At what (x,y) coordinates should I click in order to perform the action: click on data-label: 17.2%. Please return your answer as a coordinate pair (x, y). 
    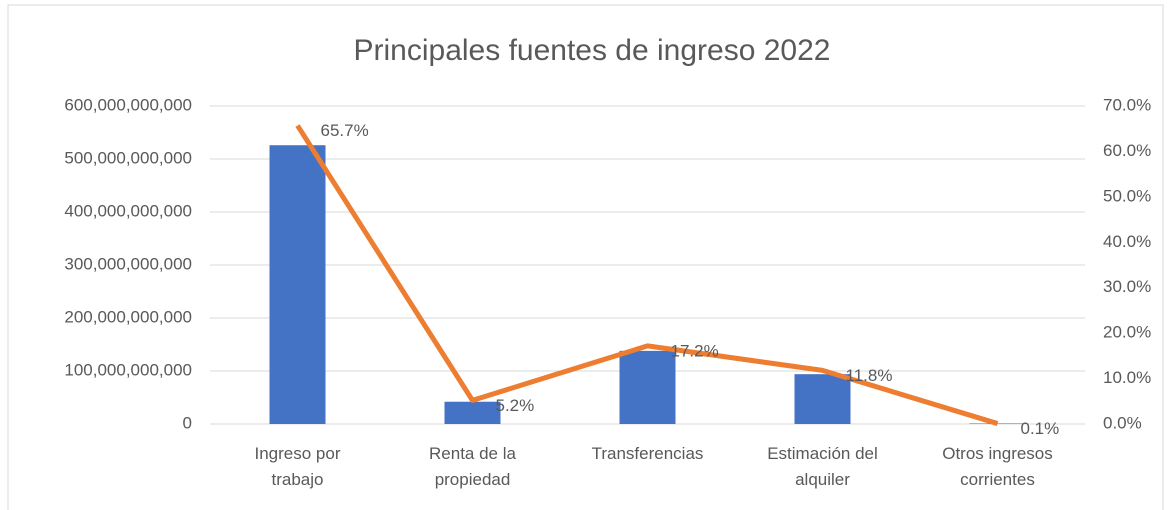
    Looking at the image, I should click on (695, 350).